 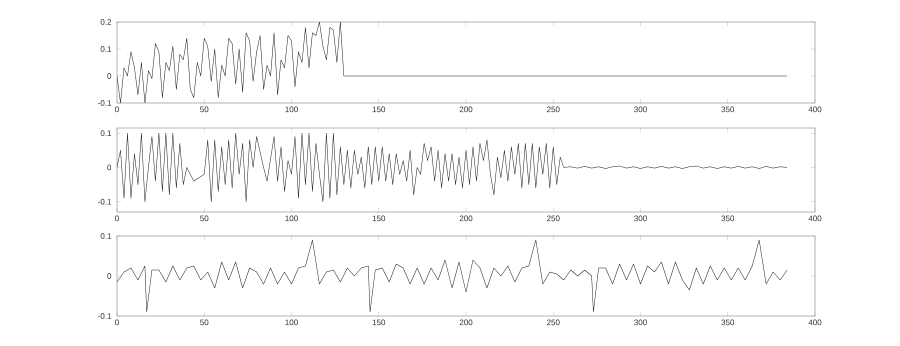 I want to click on y-tick-label: 0.2, so click(x=106, y=22).